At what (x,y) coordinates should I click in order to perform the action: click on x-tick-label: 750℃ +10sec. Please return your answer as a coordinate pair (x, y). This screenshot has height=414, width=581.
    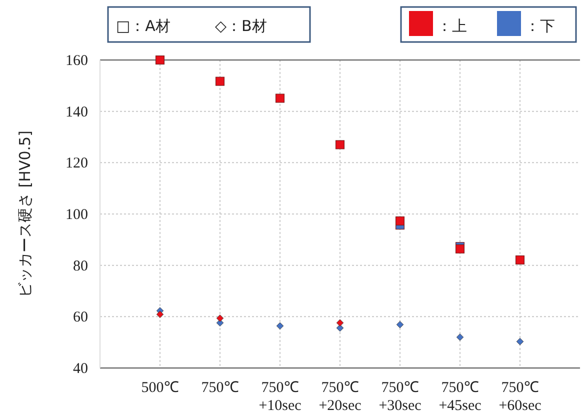
    Looking at the image, I should click on (280, 397).